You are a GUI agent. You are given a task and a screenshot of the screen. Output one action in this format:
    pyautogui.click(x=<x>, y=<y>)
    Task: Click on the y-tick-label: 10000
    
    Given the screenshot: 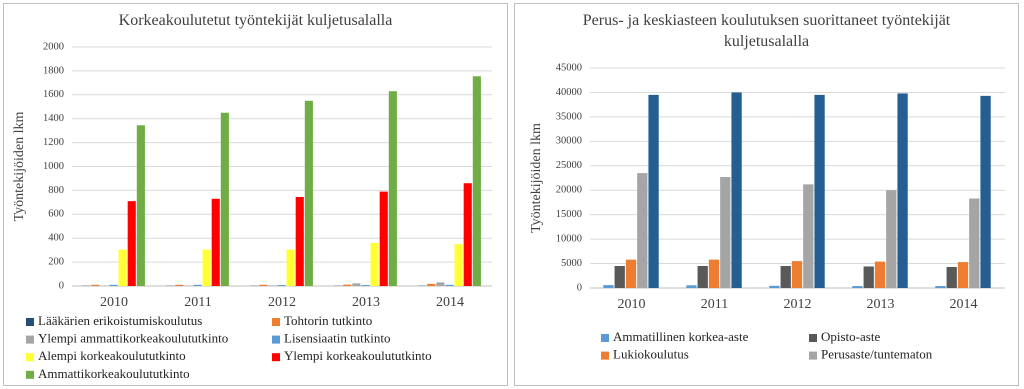 What is the action you would take?
    pyautogui.click(x=569, y=239)
    